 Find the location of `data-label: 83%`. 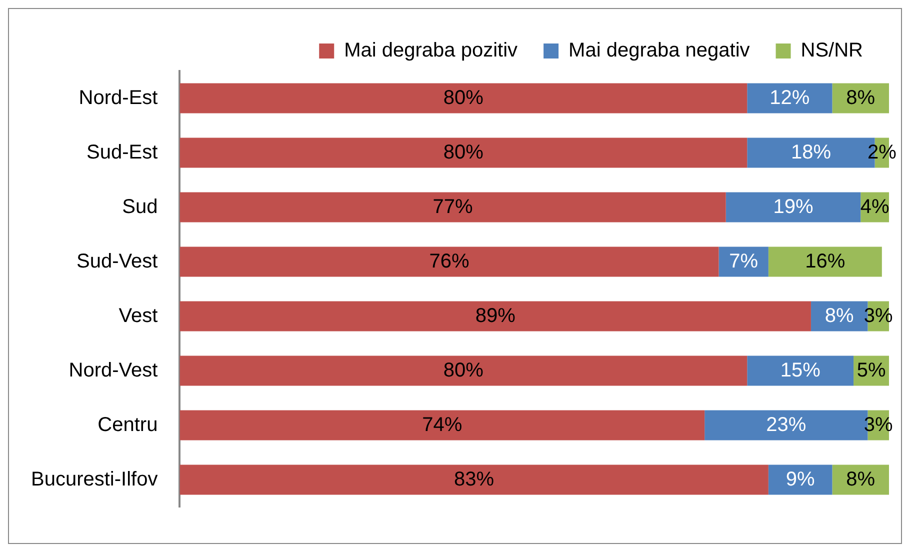

data-label: 83% is located at coordinates (474, 479).